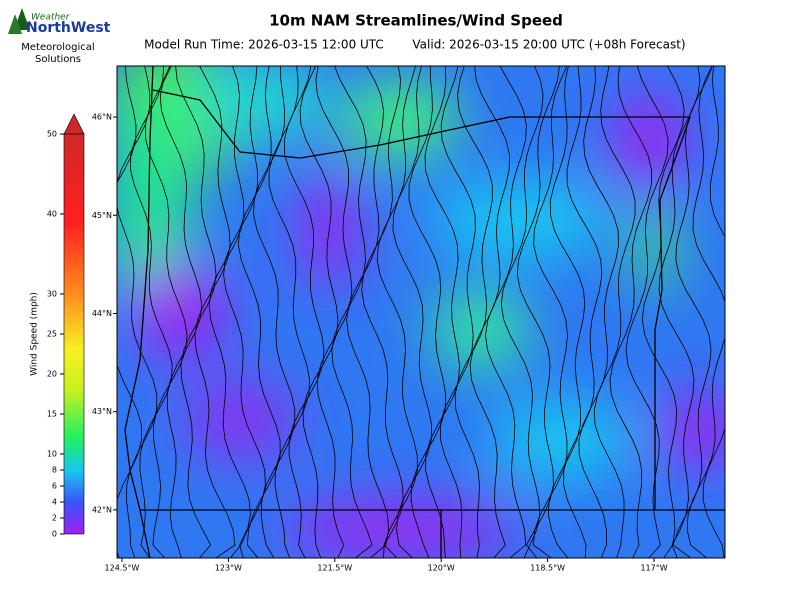 Image resolution: width=800 pixels, height=604 pixels. What do you see at coordinates (102, 411) in the screenshot?
I see `lat-tick-label: 43°N` at bounding box center [102, 411].